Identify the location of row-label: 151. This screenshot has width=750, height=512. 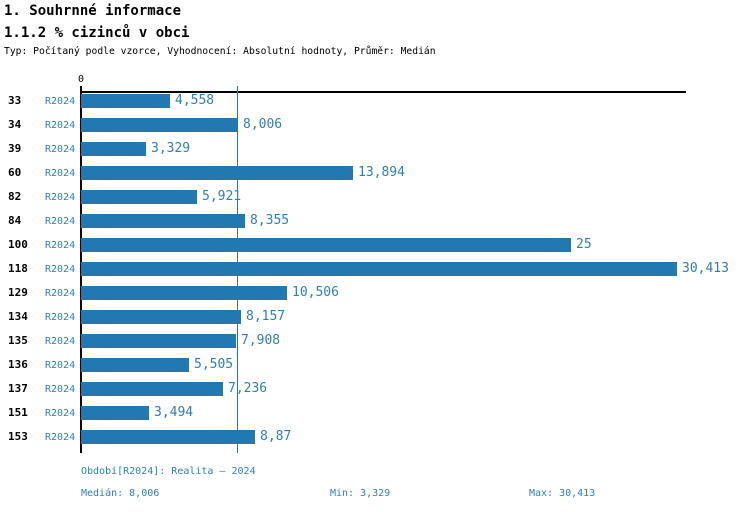
(18, 412).